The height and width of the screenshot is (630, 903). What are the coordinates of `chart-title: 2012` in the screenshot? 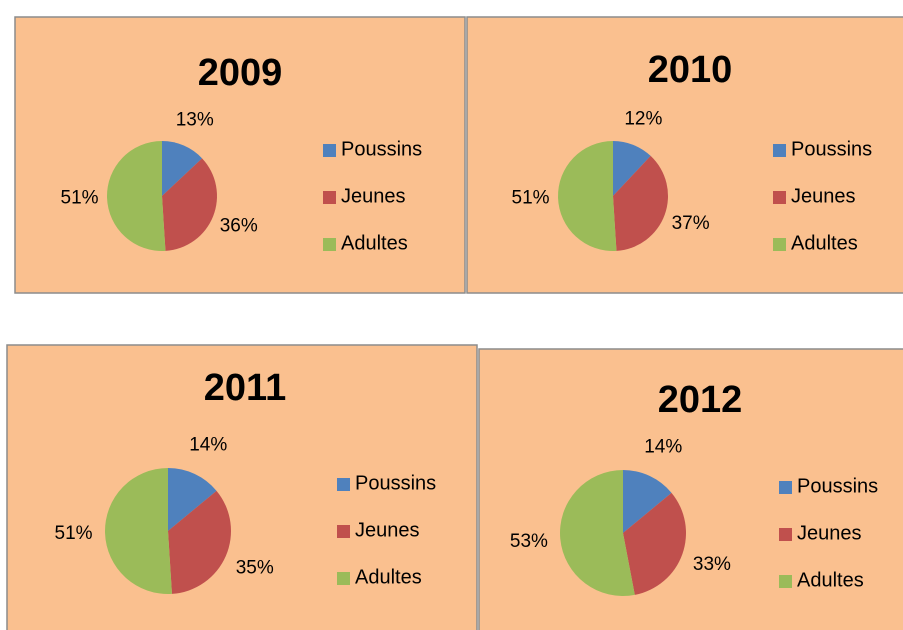 It's located at (700, 400).